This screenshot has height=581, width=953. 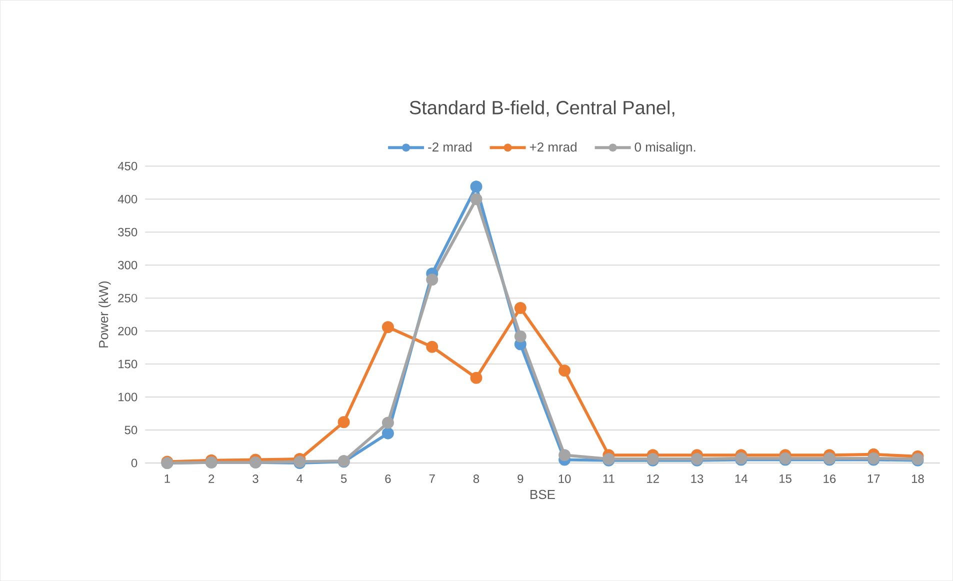 What do you see at coordinates (128, 199) in the screenshot?
I see `y-tick-label: 400` at bounding box center [128, 199].